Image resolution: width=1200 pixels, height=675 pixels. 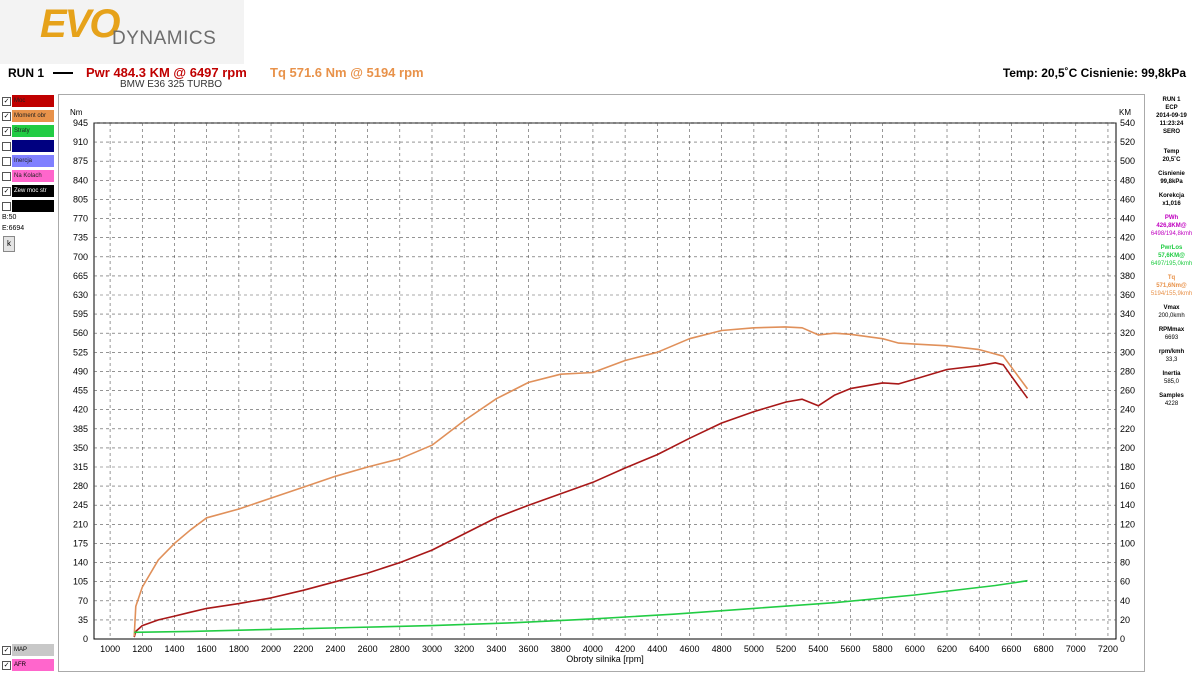 What do you see at coordinates (1127, 123) in the screenshot?
I see `y-right-tick-label: 540` at bounding box center [1127, 123].